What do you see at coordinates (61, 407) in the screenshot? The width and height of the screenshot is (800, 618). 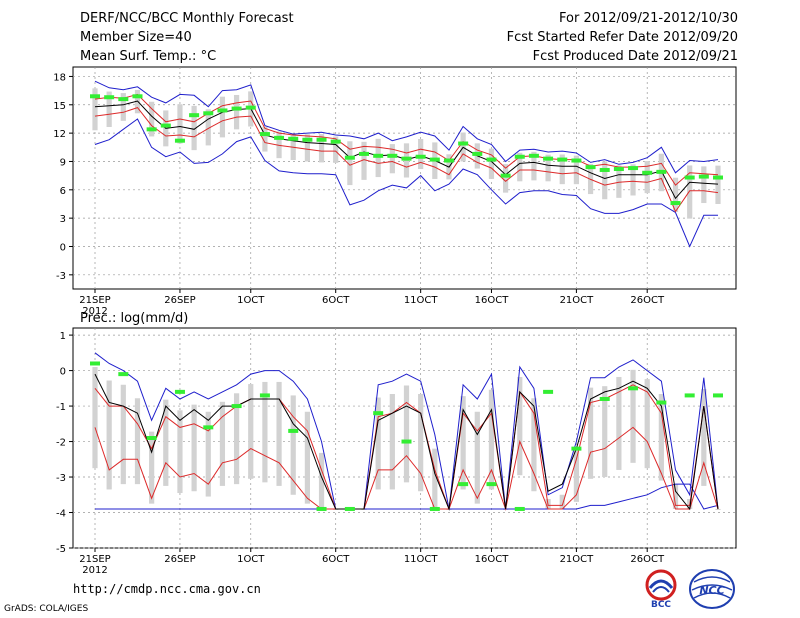 I see `y-tick-label: -1` at bounding box center [61, 407].